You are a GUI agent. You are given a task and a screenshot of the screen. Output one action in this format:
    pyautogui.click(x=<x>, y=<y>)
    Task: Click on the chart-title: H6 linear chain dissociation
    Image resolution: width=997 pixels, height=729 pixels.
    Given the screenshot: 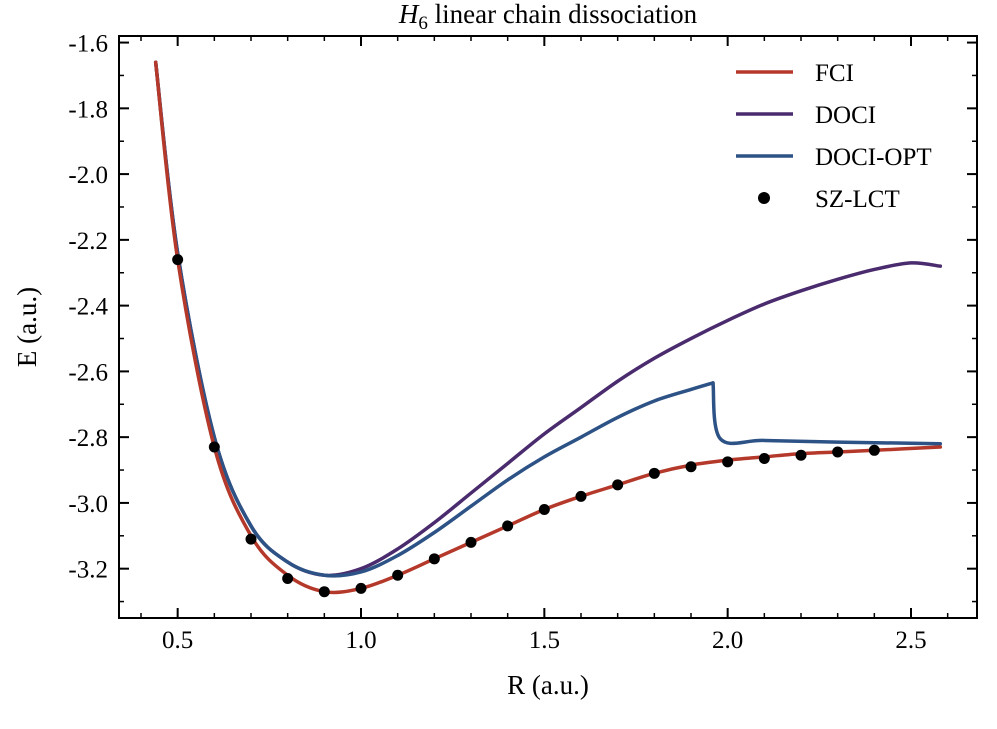 What is the action you would take?
    pyautogui.click(x=548, y=17)
    